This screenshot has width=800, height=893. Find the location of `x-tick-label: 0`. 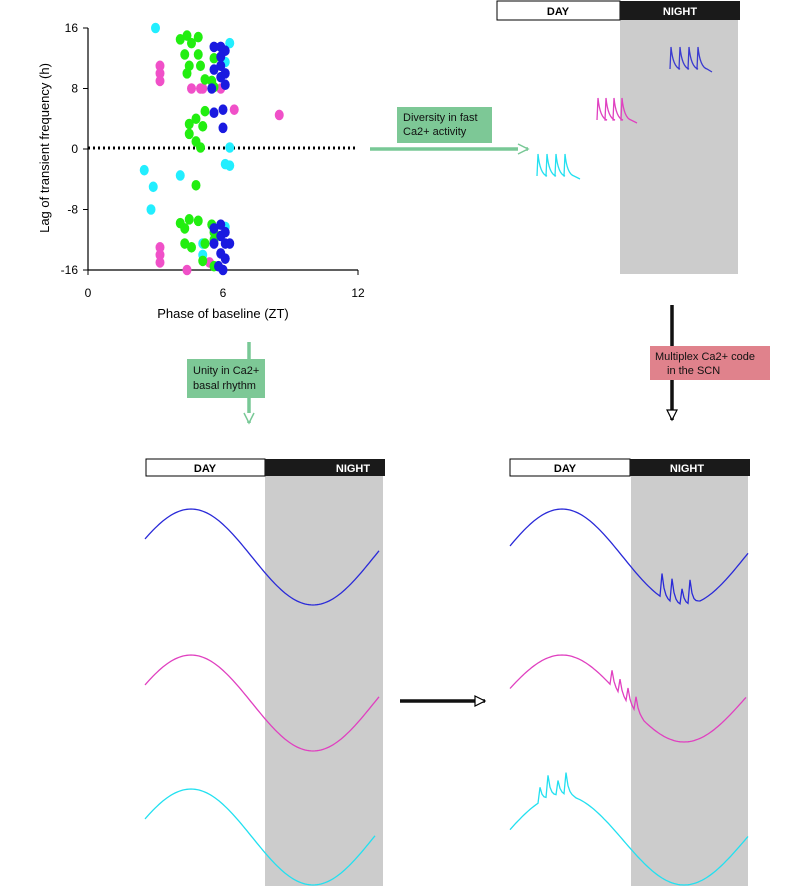

x-tick-label: 0 is located at coordinates (88, 293).